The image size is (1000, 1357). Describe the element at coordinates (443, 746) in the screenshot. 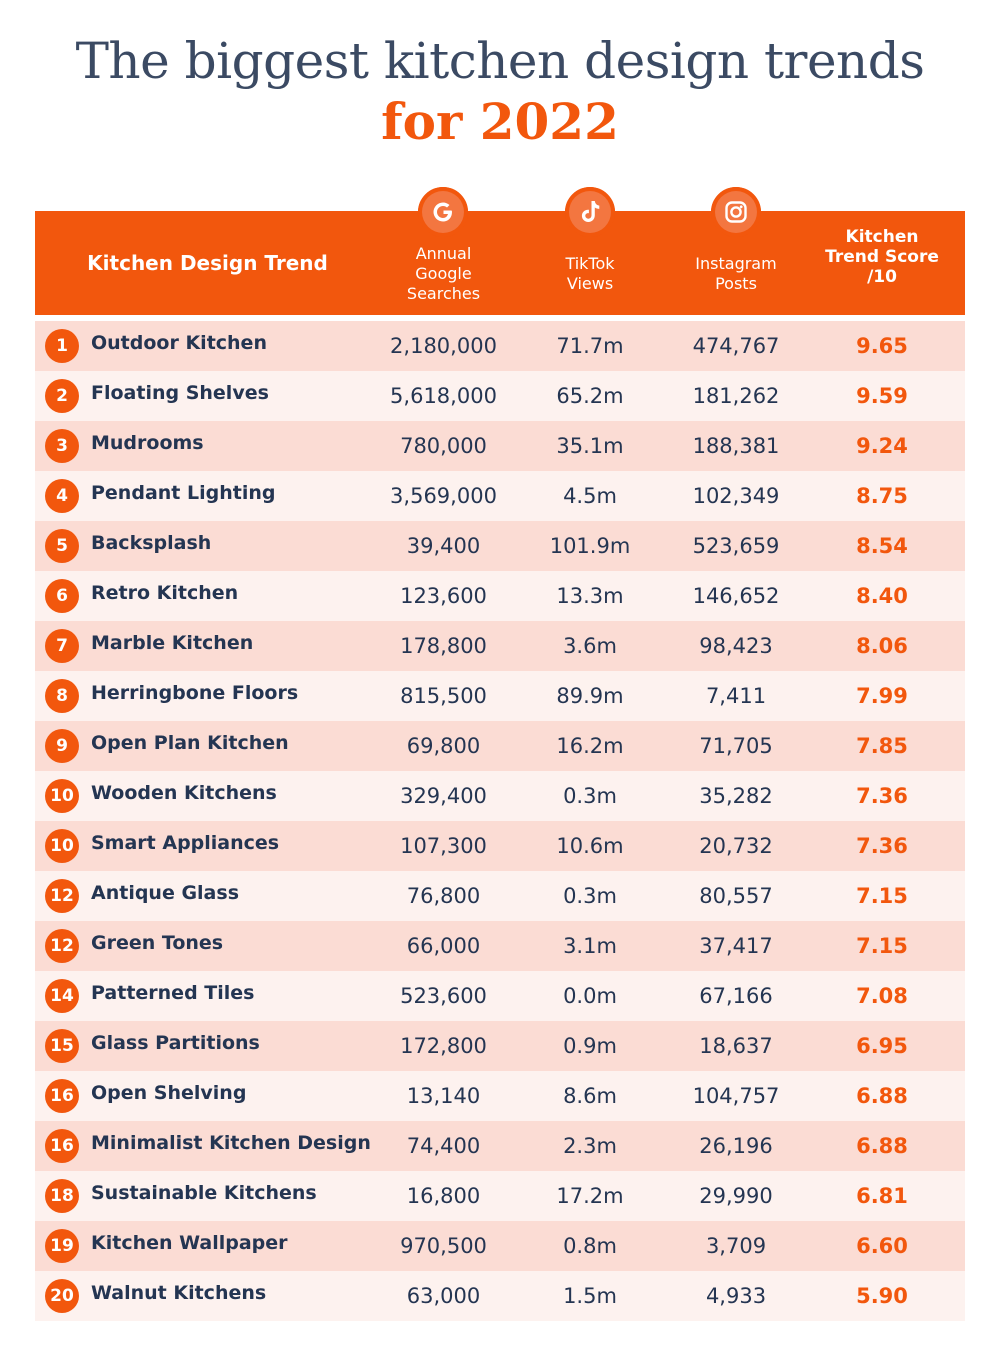

I see `google-searches-value: 69,800` at that location.